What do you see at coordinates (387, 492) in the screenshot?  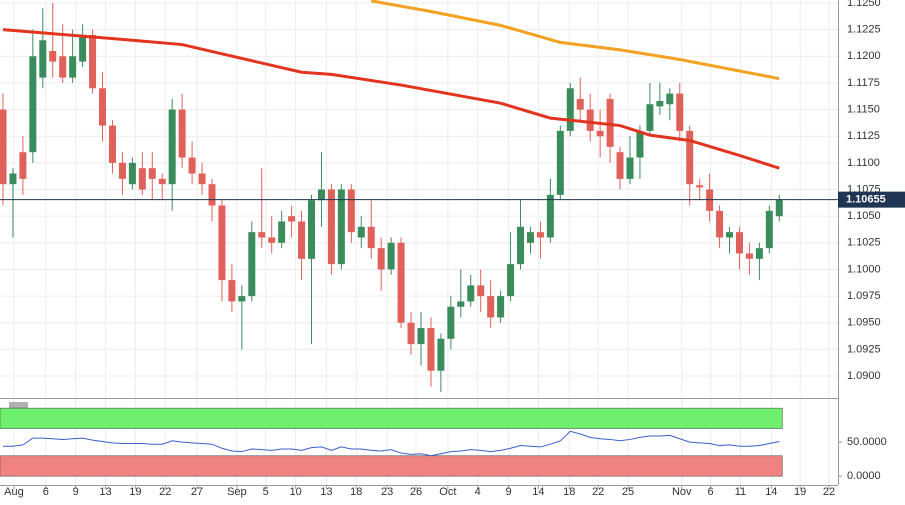 I see `x-tick-label: 23` at bounding box center [387, 492].